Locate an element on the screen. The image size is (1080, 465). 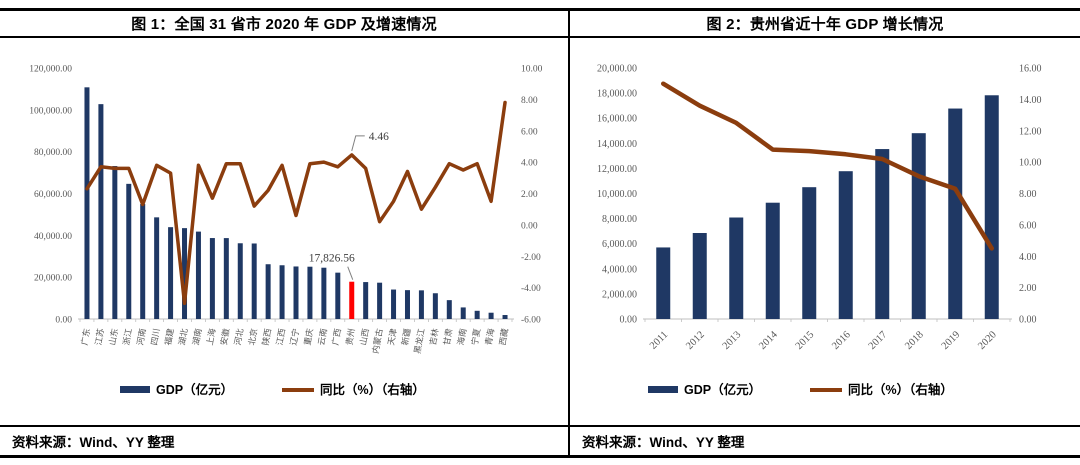
left-axis-tick-label: 8,000.00 is located at coordinates (619, 219).